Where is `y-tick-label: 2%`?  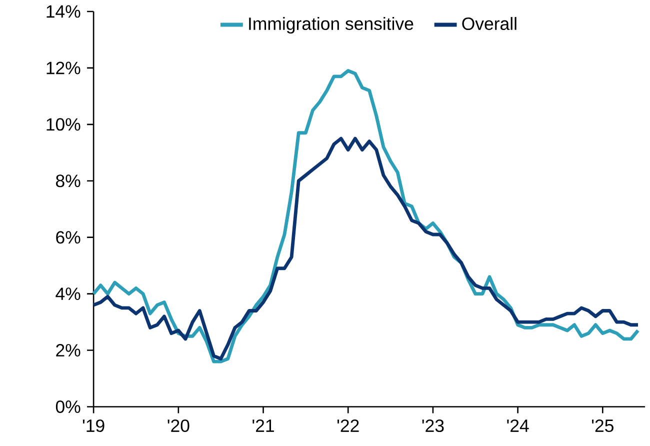
y-tick-label: 2% is located at coordinates (68, 350).